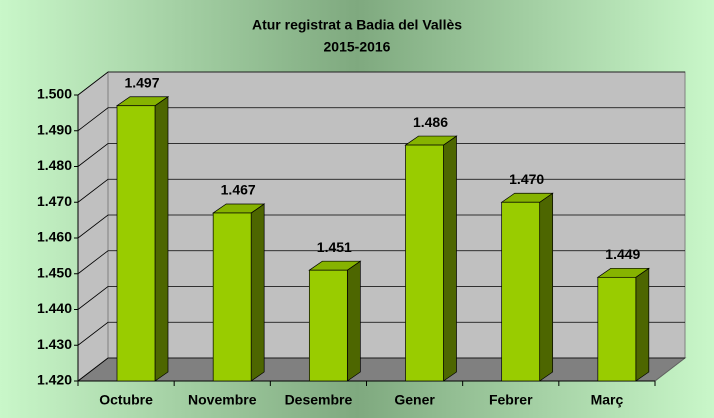  I want to click on y-tick-label: 1.470, so click(54, 201).